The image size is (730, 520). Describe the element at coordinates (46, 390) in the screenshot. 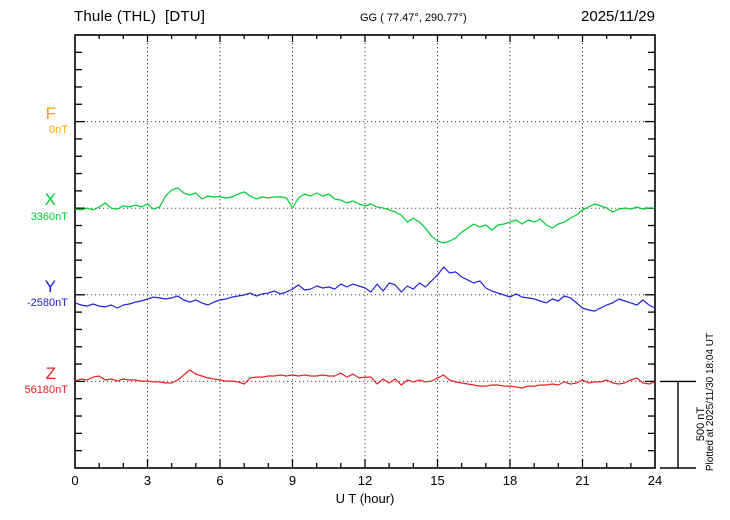

I see `channel-baseline-z: 56180nT` at that location.